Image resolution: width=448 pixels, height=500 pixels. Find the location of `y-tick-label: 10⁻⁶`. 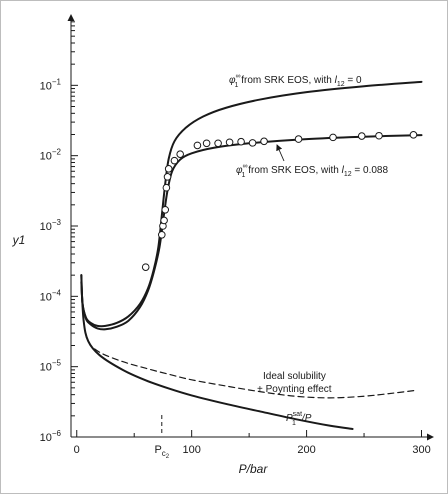

y-tick-label: 10⁻⁶ is located at coordinates (51, 436).